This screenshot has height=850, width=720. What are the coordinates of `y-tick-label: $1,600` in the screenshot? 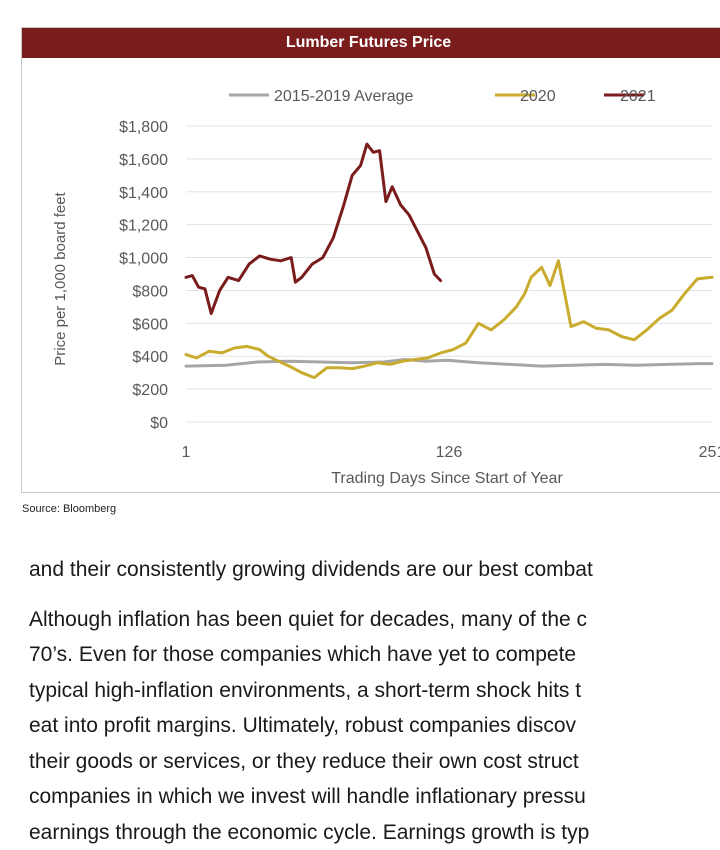 It's located at (143, 160).